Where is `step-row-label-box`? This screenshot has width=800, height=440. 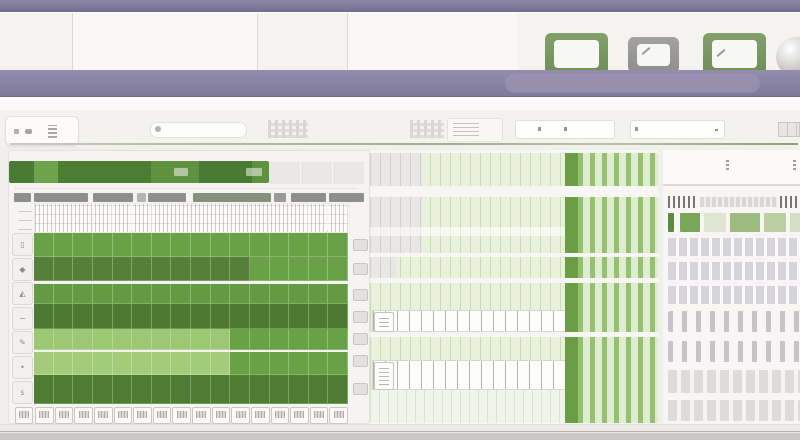 step-row-label-box is located at coordinates (24, 415).